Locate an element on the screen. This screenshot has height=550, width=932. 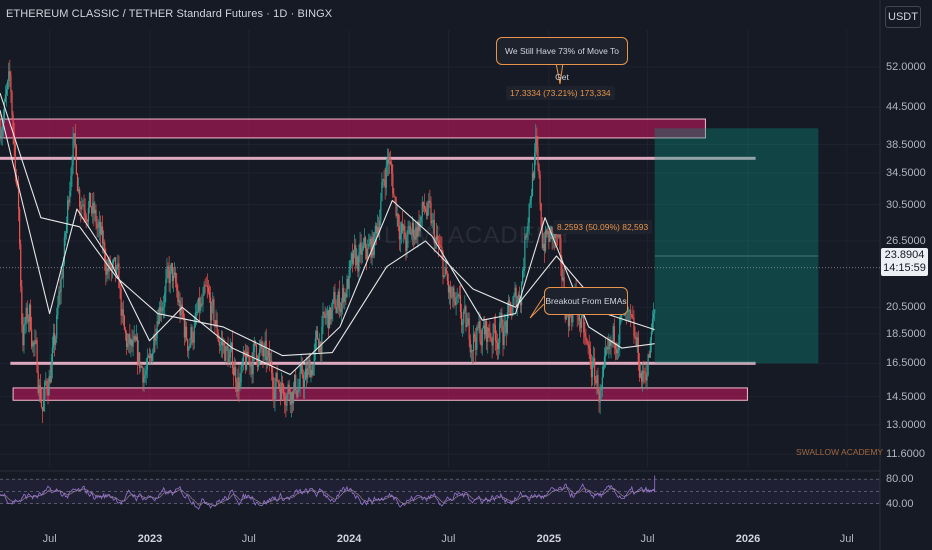
price-tick-label: 30.5000 is located at coordinates (906, 204).